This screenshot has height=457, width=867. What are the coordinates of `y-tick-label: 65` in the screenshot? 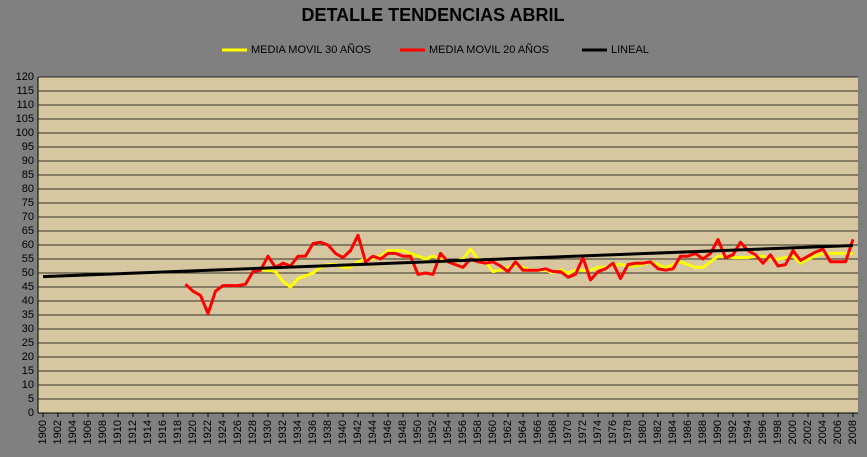 It's located at (28, 231).